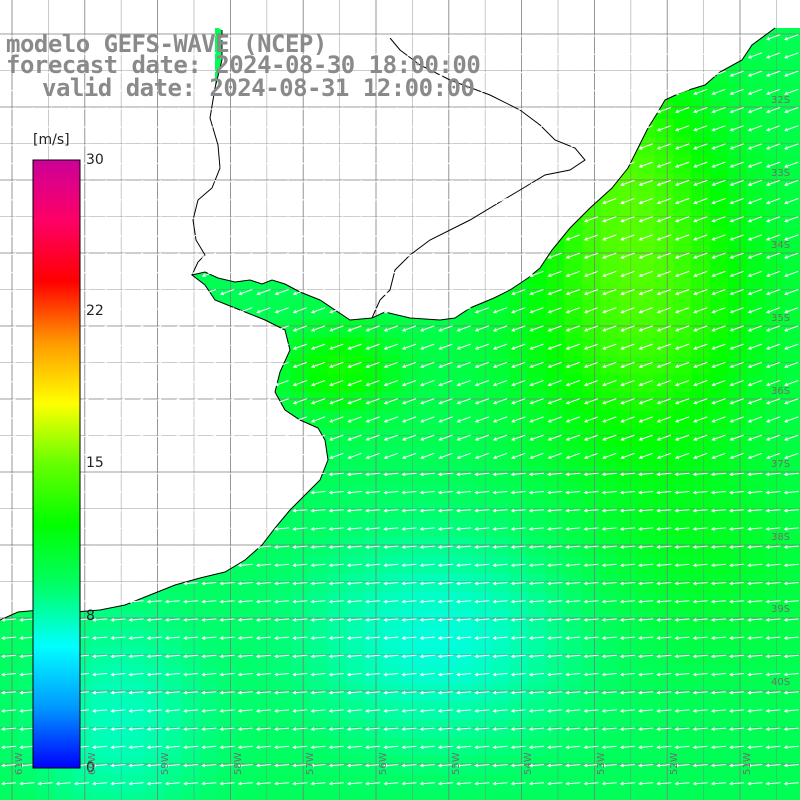 The image size is (800, 800). I want to click on title-model: modelo GEFS-WAVE (NCEP), so click(166, 44).